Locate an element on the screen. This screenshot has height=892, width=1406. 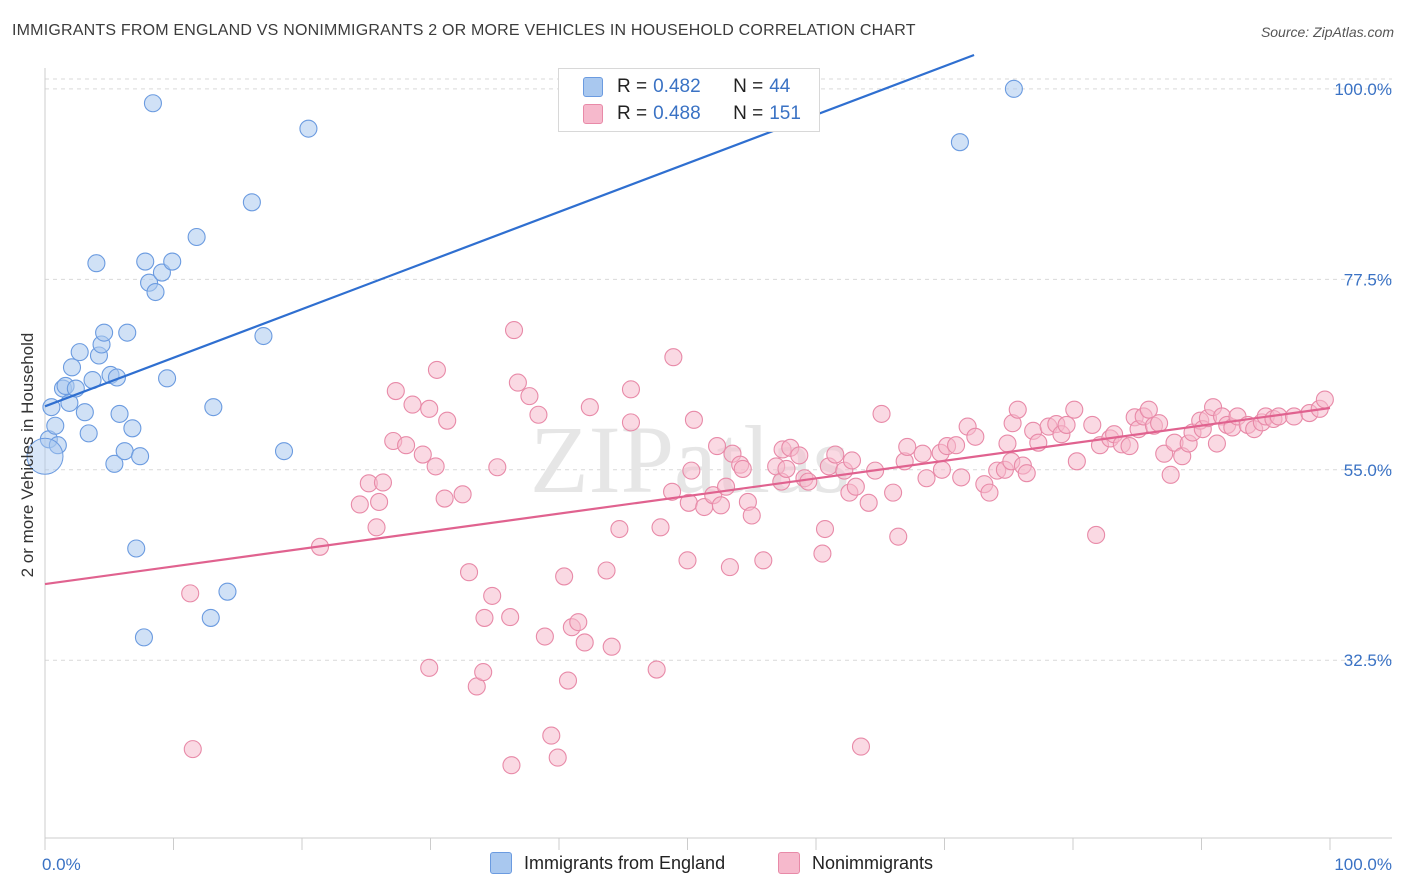
legend-label: Immigrants from England is located at coordinates (625, 862).